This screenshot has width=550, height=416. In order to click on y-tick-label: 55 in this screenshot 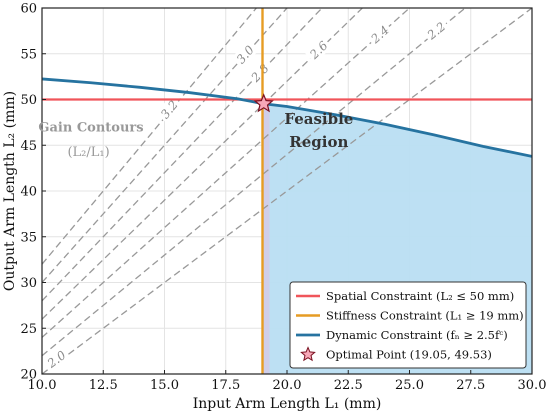, I will do `click(28, 54)`.